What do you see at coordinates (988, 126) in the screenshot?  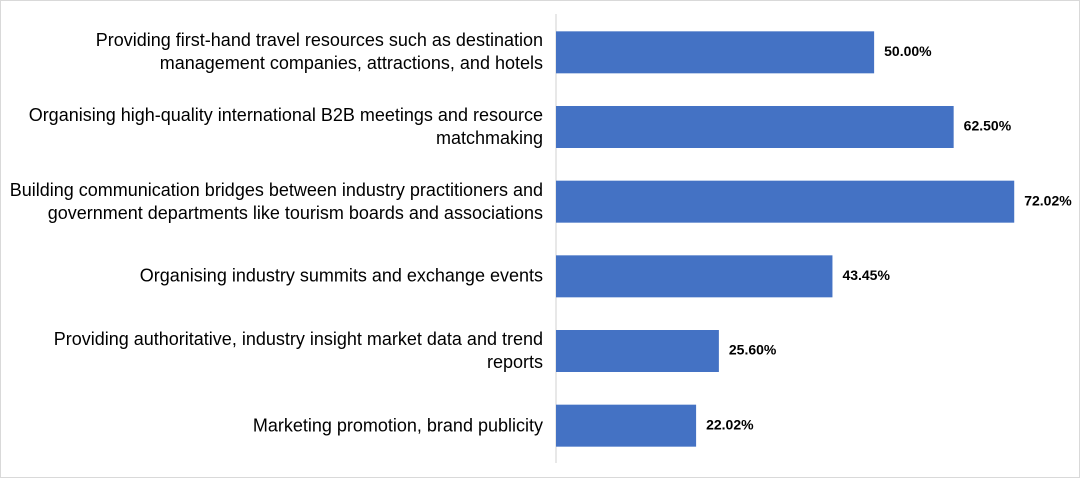 I see `value-label: 62.50%` at bounding box center [988, 126].